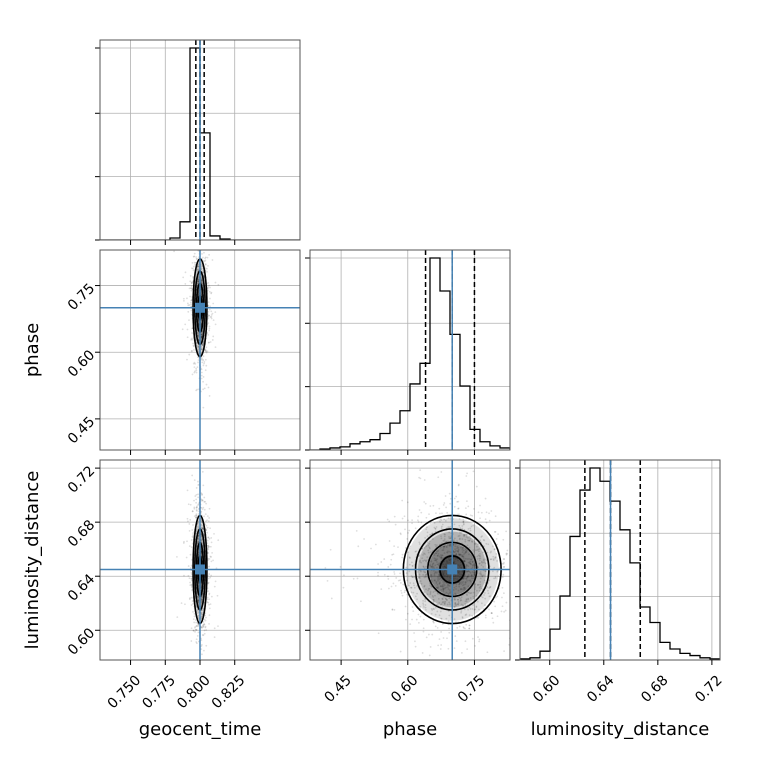 The image size is (760, 760). What do you see at coordinates (708, 688) in the screenshot?
I see `x-tick-label: 0.72` at bounding box center [708, 688].